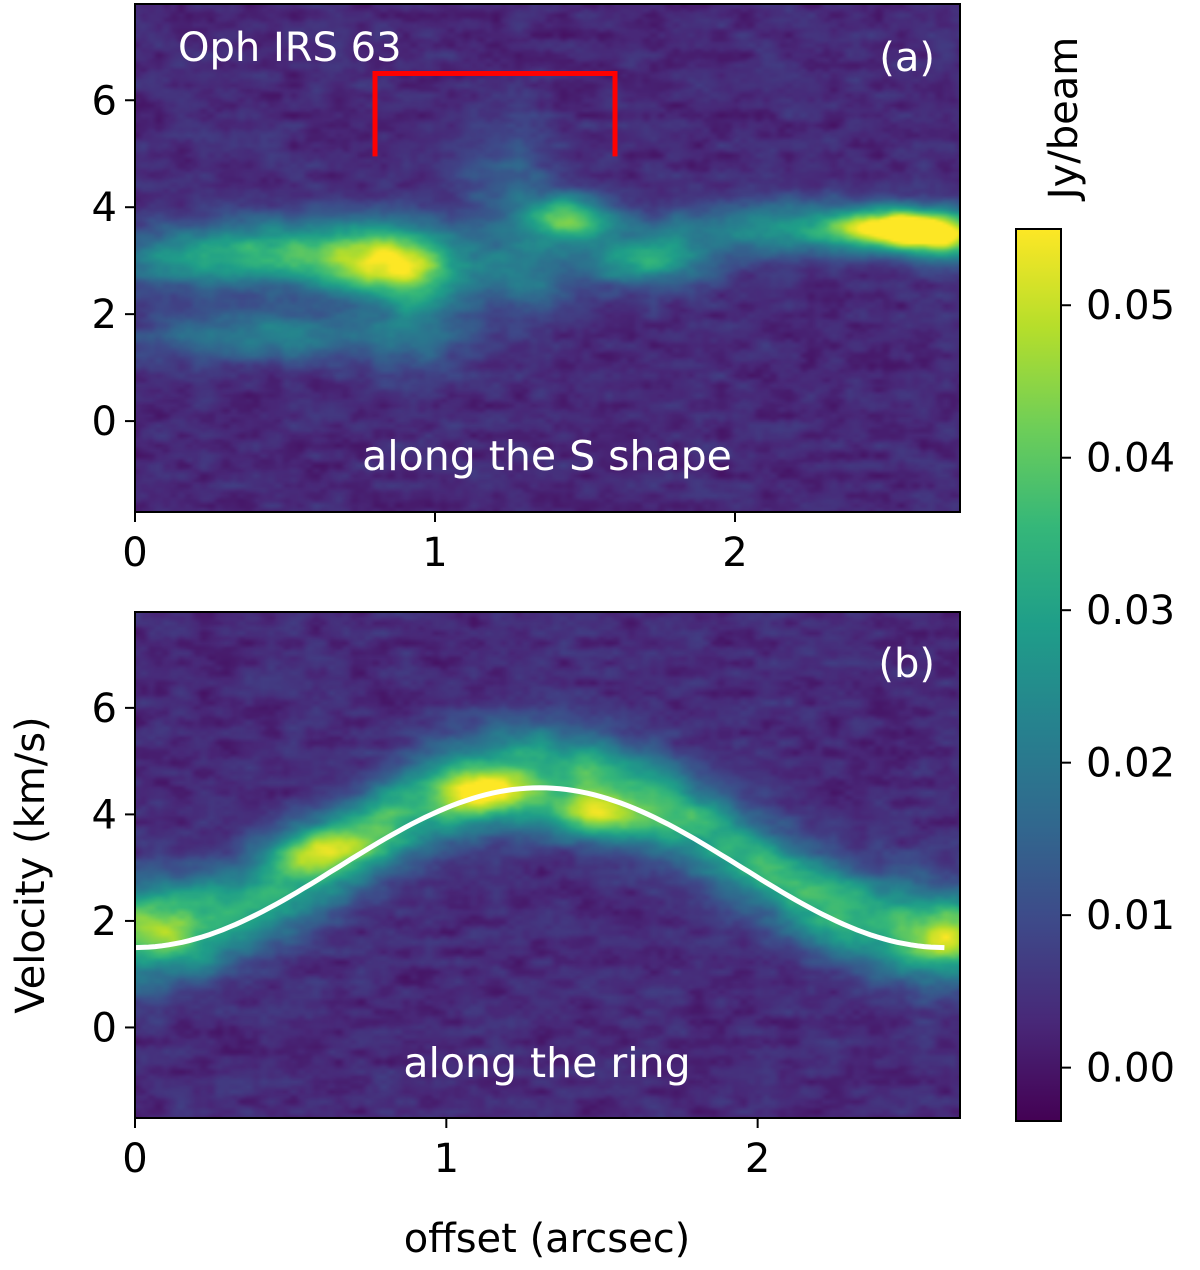 The image size is (1200, 1270). I want to click on colorbar-tick-label: 0.00, so click(1130, 1069).